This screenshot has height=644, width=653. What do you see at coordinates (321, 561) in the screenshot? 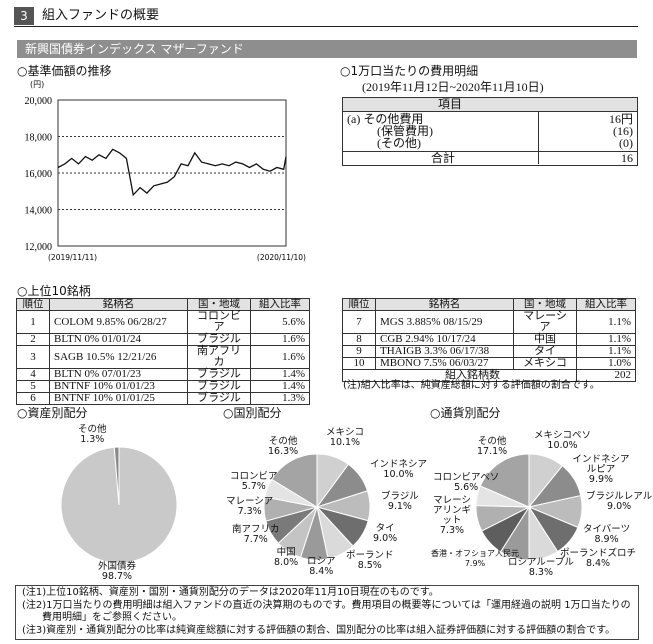
I see `pie-label-name: ロシア` at bounding box center [321, 561].